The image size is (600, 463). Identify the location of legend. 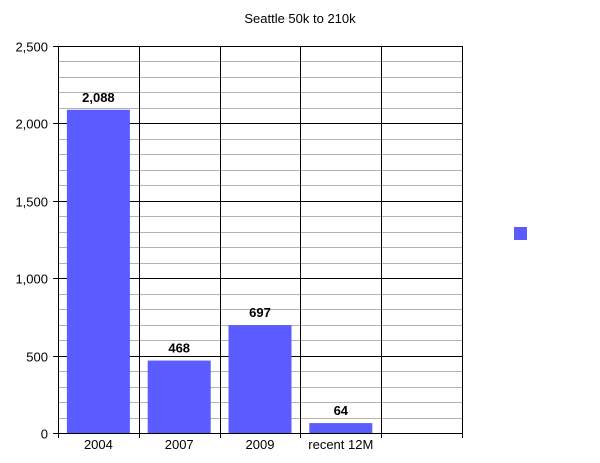
(520, 233).